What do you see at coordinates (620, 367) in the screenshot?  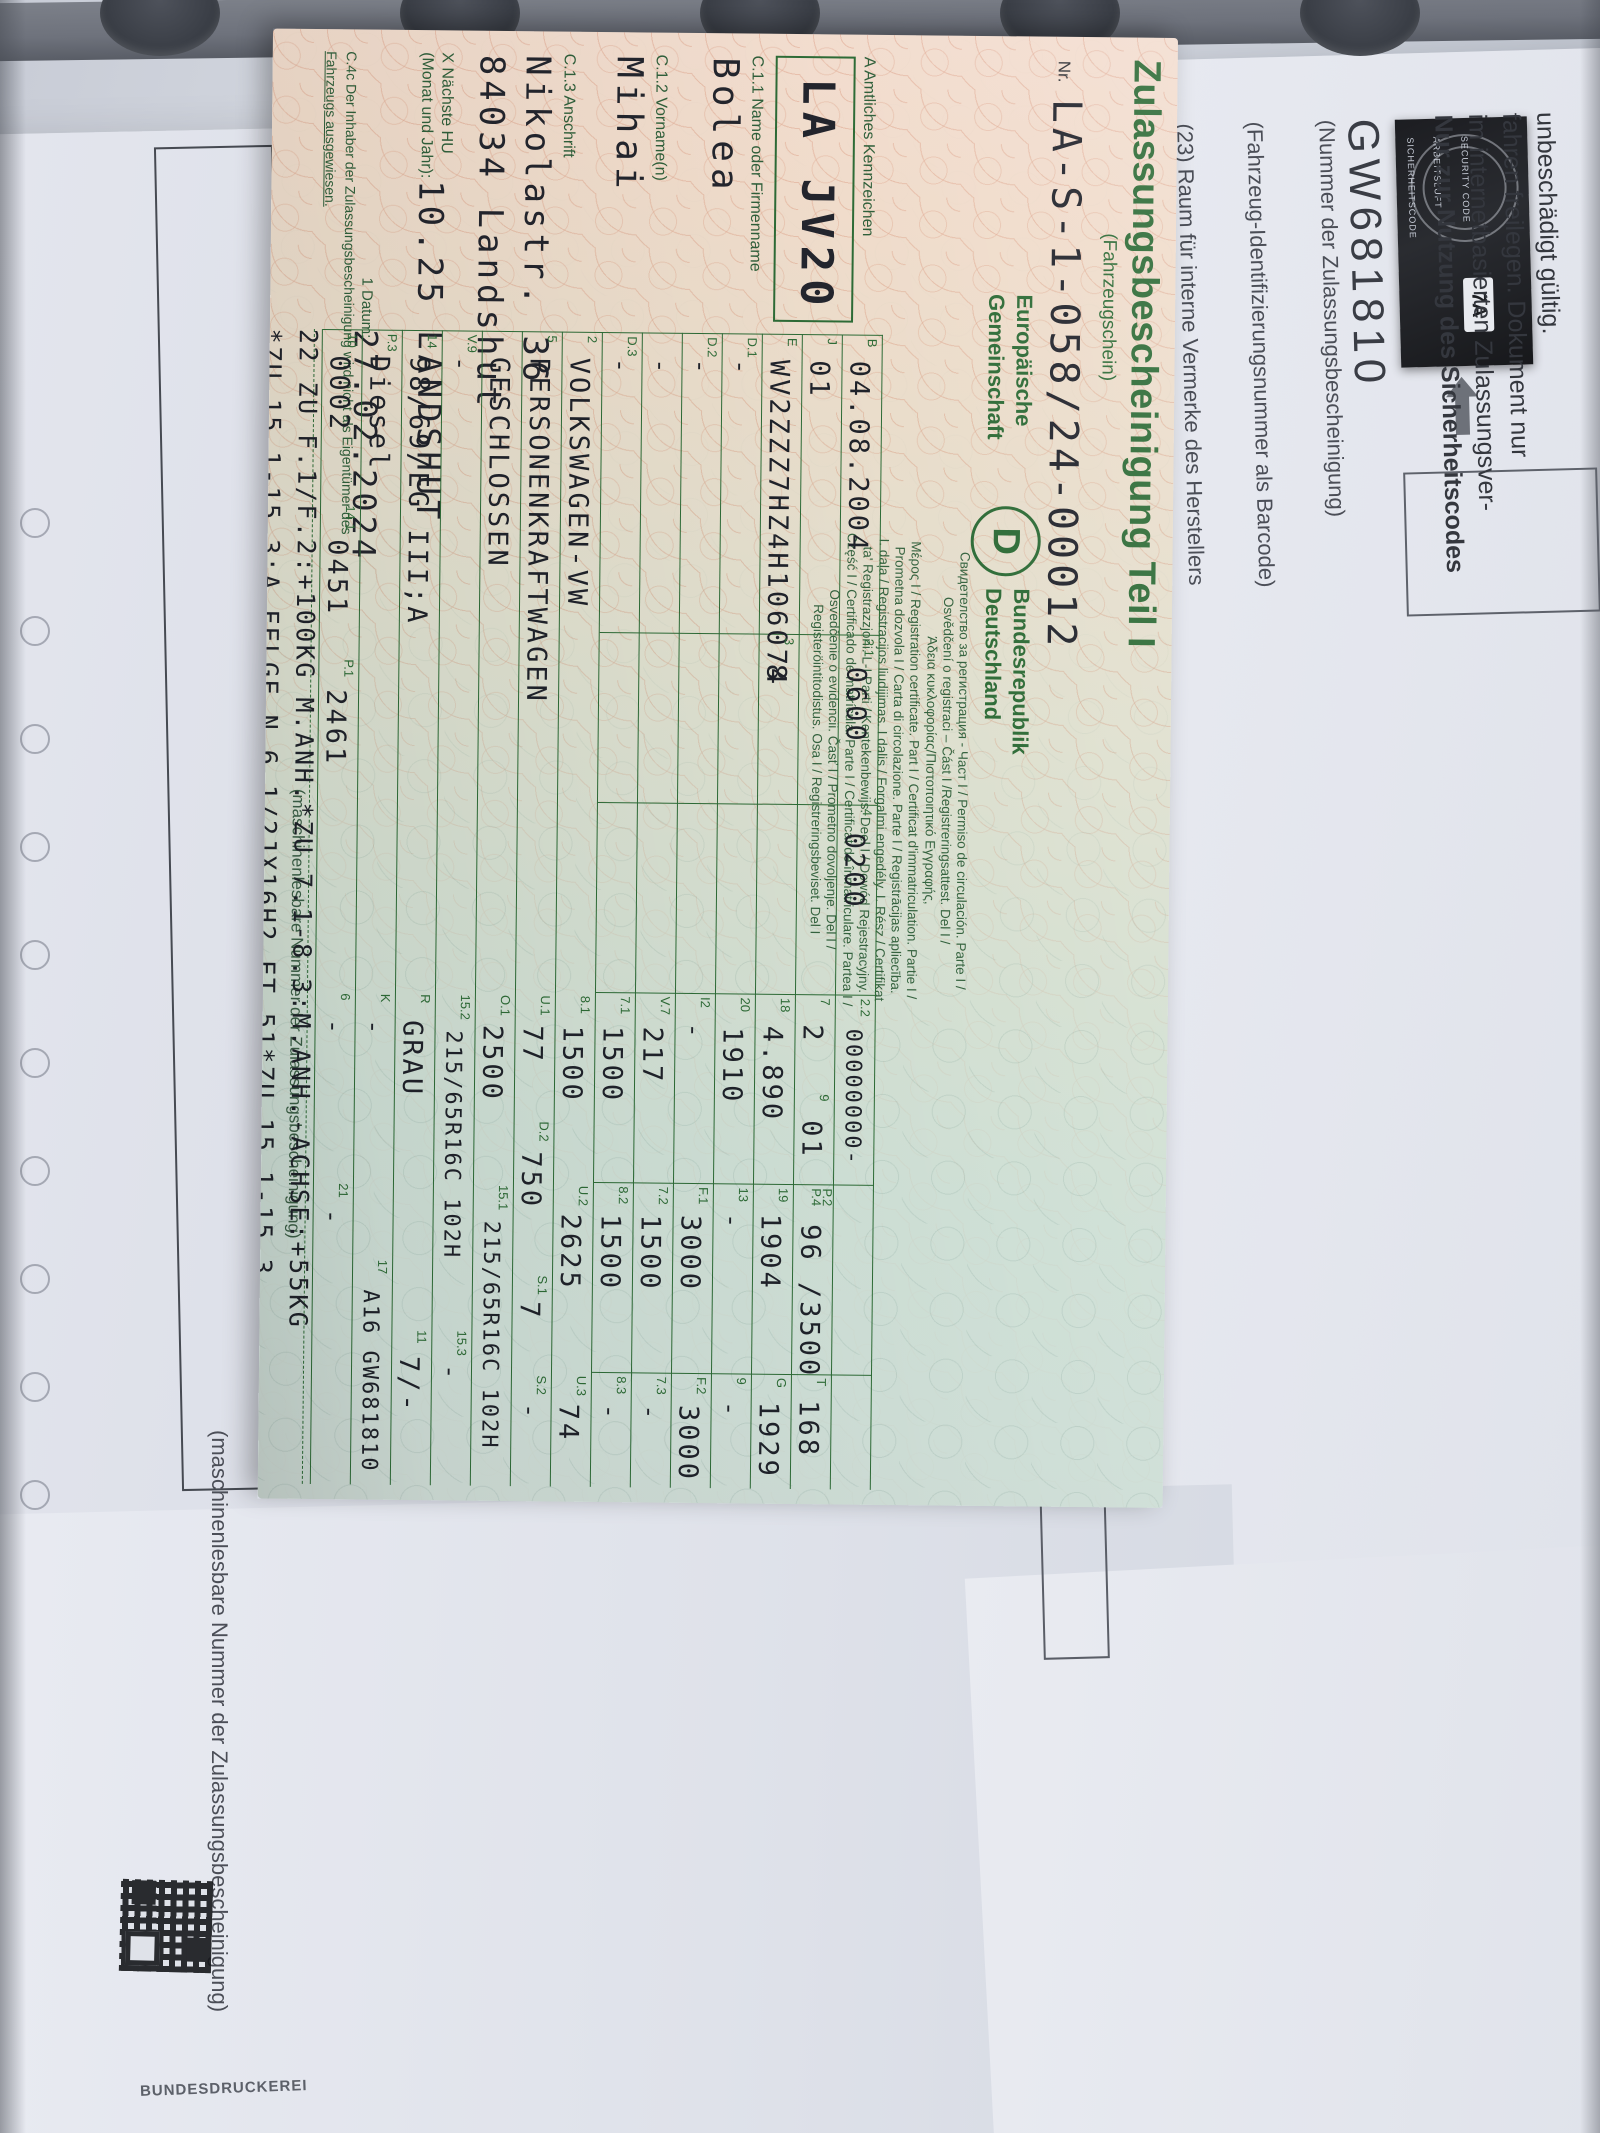 I see `value-d3: -` at bounding box center [620, 367].